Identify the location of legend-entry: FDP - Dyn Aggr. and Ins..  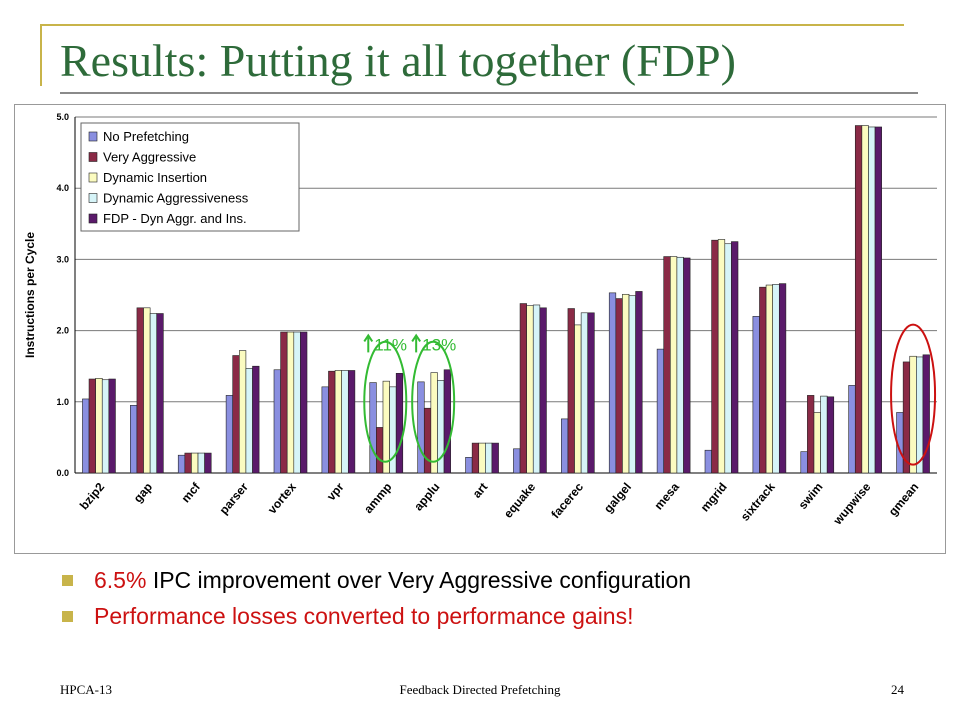
(175, 218).